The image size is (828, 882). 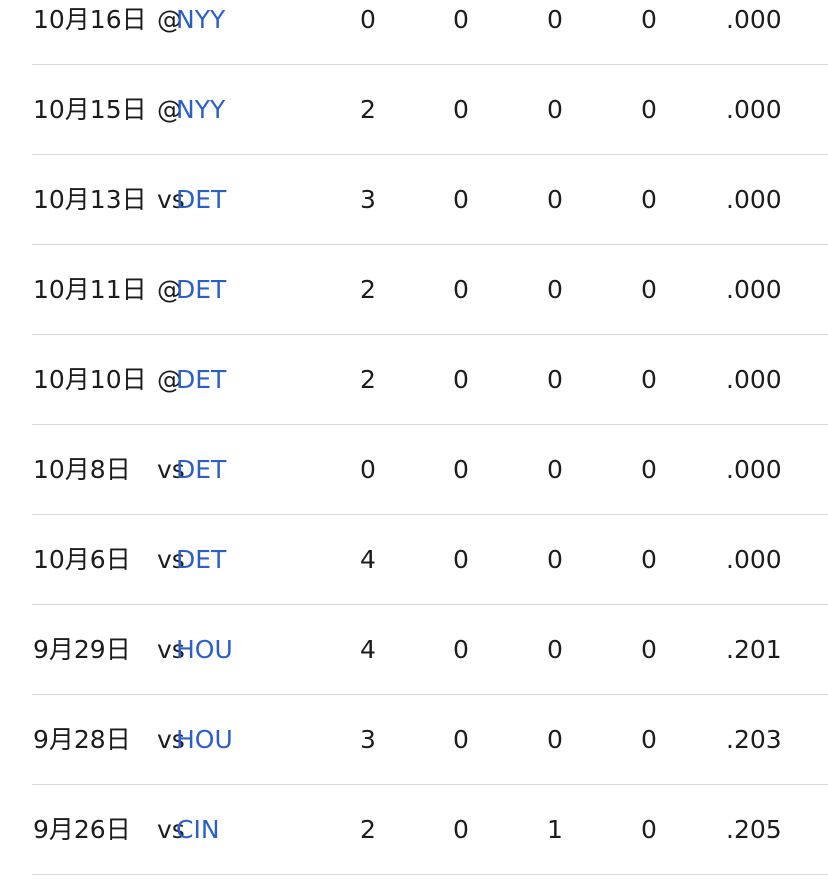 I want to click on table-row: 10月6日 vs DET 4 0 0 0 .000, so click(x=430, y=560).